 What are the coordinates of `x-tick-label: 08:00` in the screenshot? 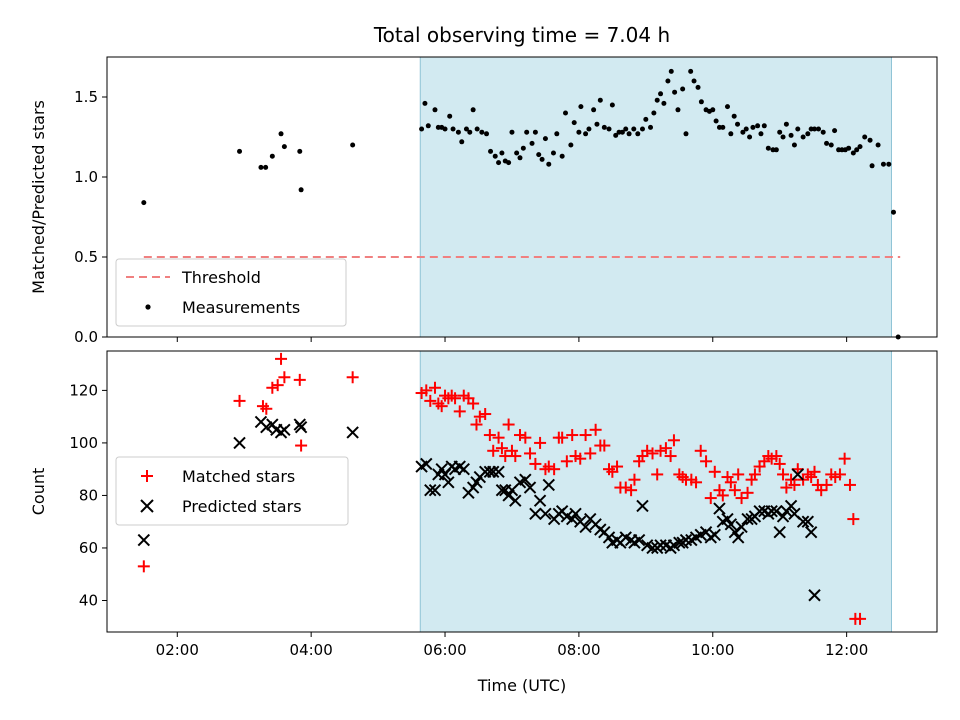 It's located at (578, 650).